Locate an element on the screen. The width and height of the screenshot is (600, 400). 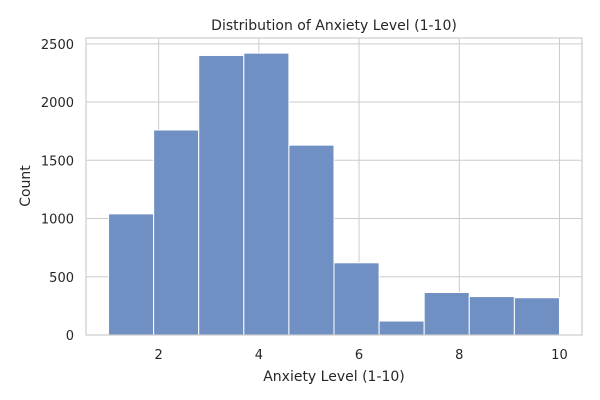
x-tick-label: 6 is located at coordinates (359, 355).